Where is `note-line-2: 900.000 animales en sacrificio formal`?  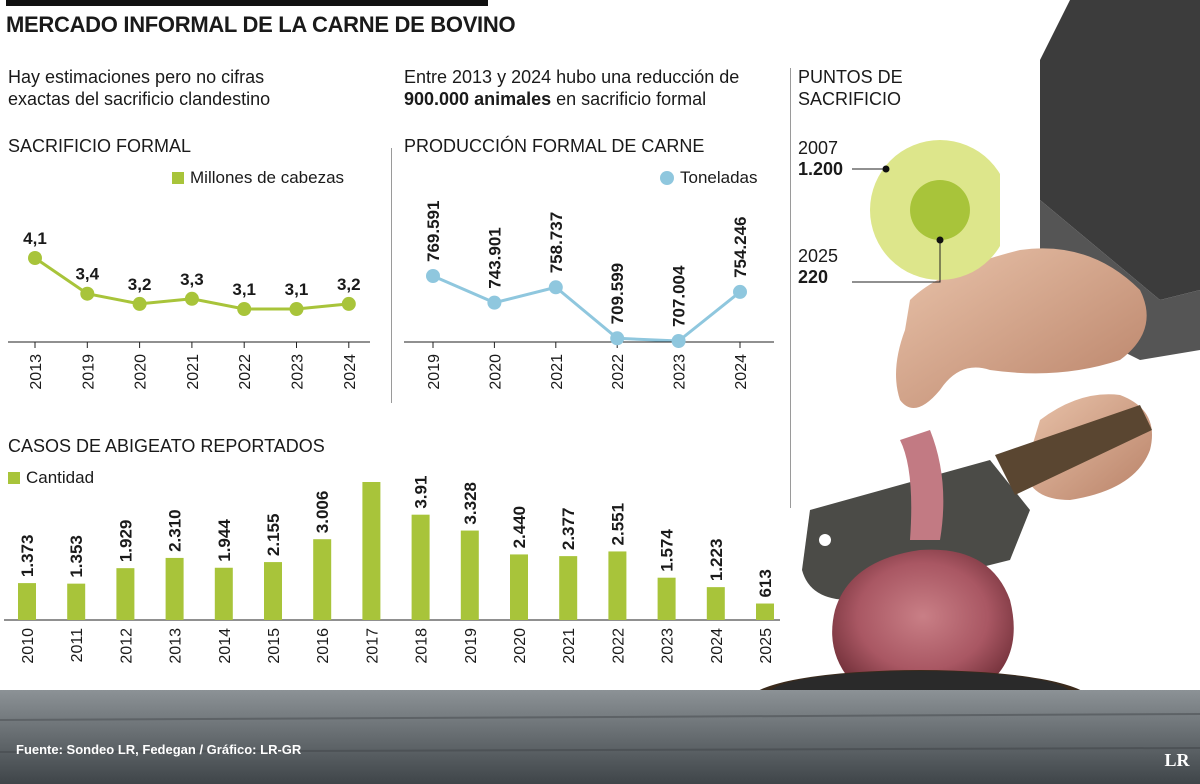
note-line-2: 900.000 animales en sacrificio formal is located at coordinates (571, 99).